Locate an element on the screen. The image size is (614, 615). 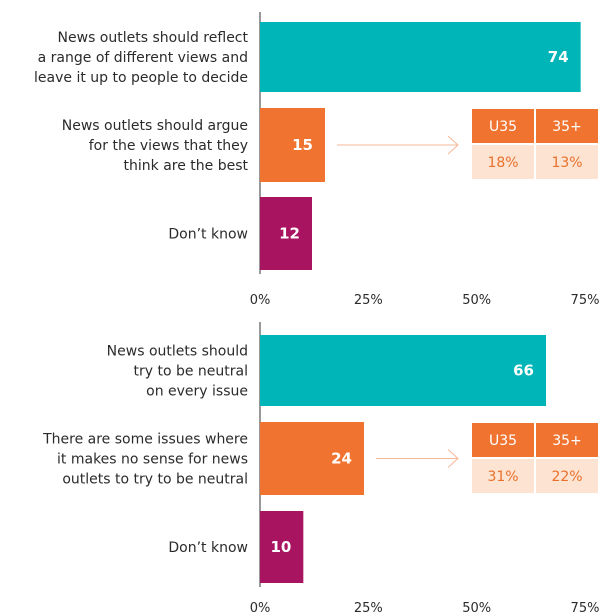
data-label: 74 is located at coordinates (558, 57).